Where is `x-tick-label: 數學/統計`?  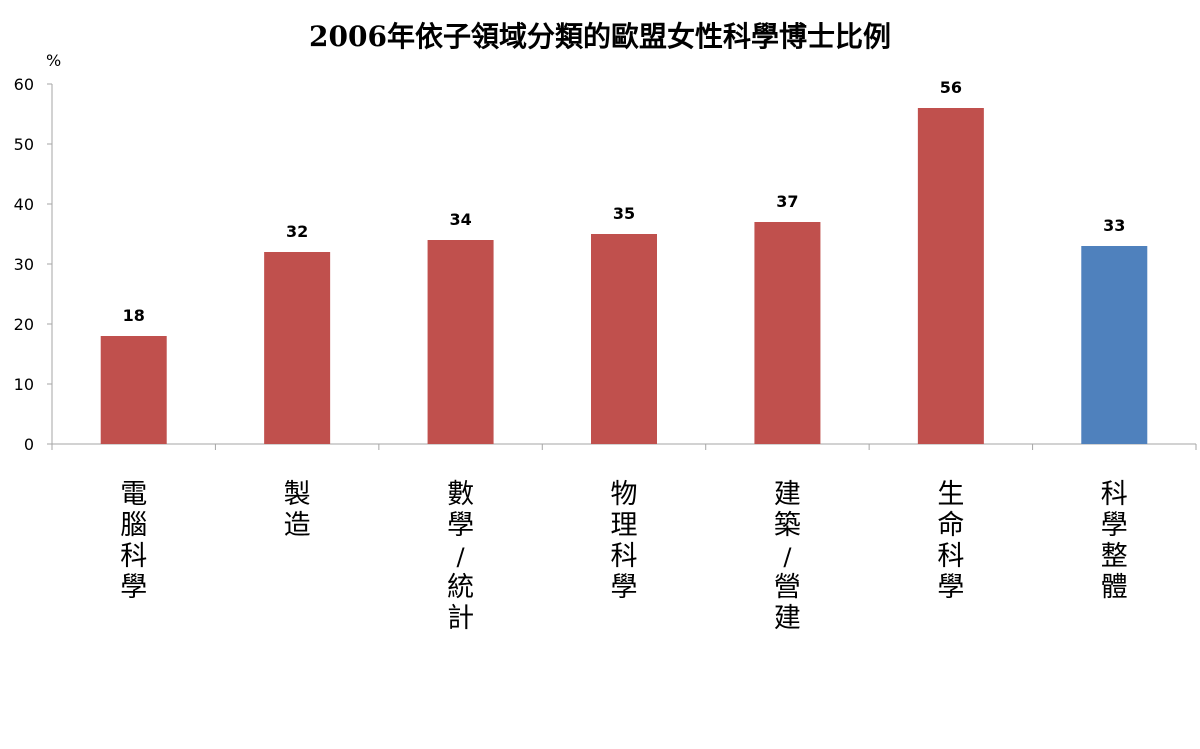
x-tick-label: 數學/統計 is located at coordinates (460, 556).